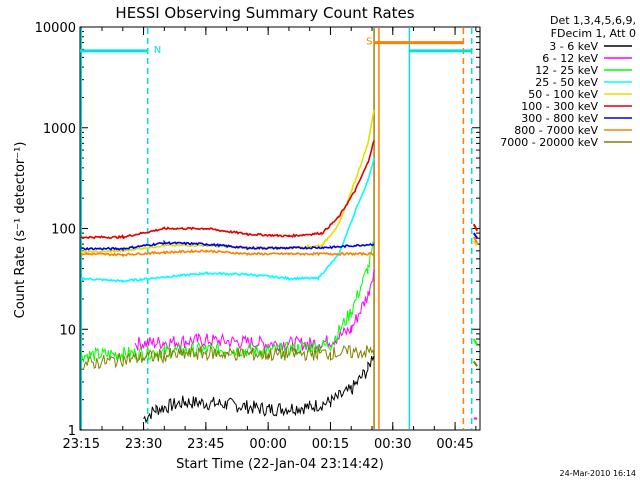 The height and width of the screenshot is (480, 640). I want to click on footer-timestamp: 24-Mar-2010 16:14, so click(598, 473).